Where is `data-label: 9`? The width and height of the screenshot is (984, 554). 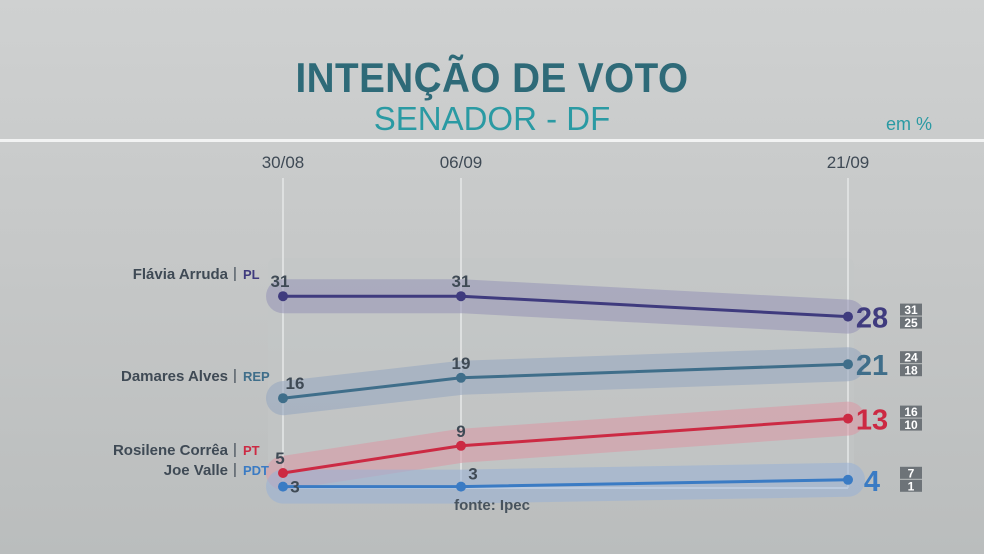 data-label: 9 is located at coordinates (460, 431).